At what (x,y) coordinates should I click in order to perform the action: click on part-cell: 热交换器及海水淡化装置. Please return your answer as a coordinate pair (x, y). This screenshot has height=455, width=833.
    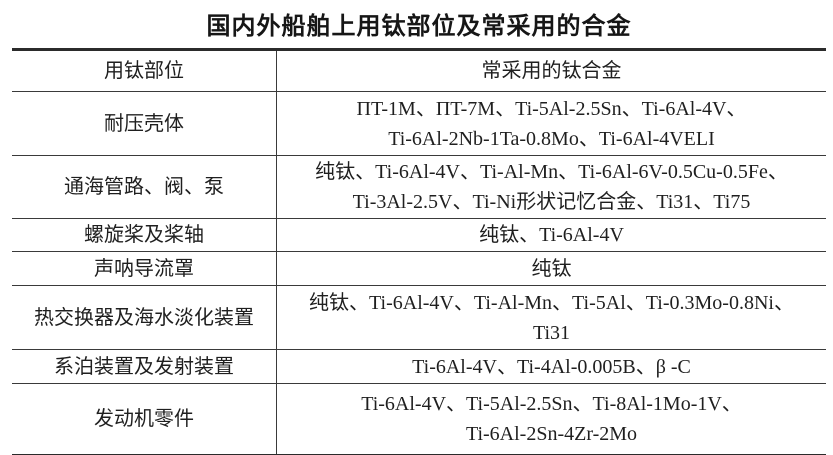
    Looking at the image, I should click on (144, 317).